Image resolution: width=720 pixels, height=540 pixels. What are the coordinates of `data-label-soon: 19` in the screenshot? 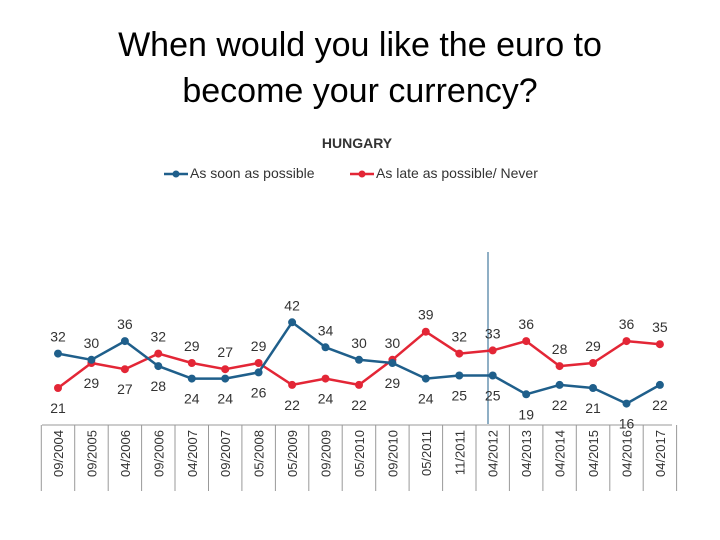 It's located at (526, 414).